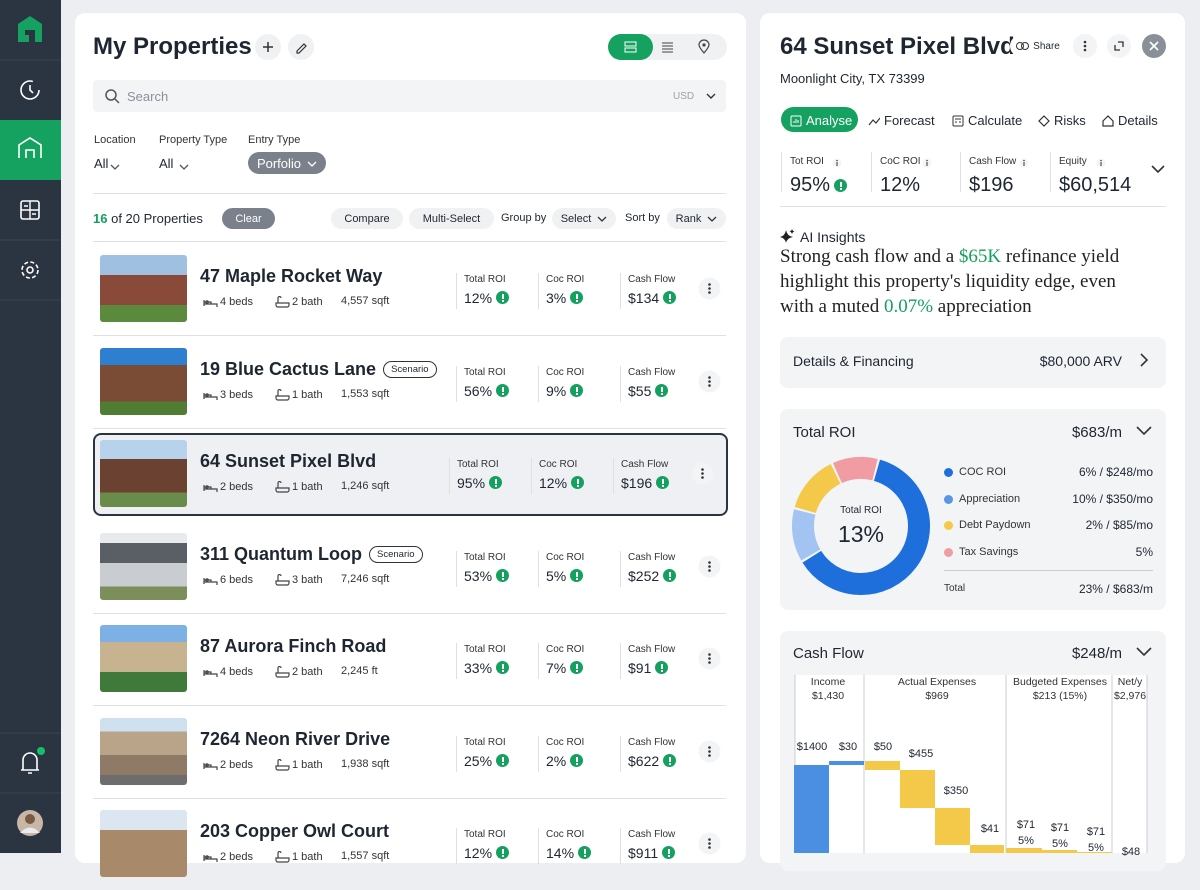 The width and height of the screenshot is (1200, 890). Describe the element at coordinates (909, 120) in the screenshot. I see `tab-label: Forecast` at that location.